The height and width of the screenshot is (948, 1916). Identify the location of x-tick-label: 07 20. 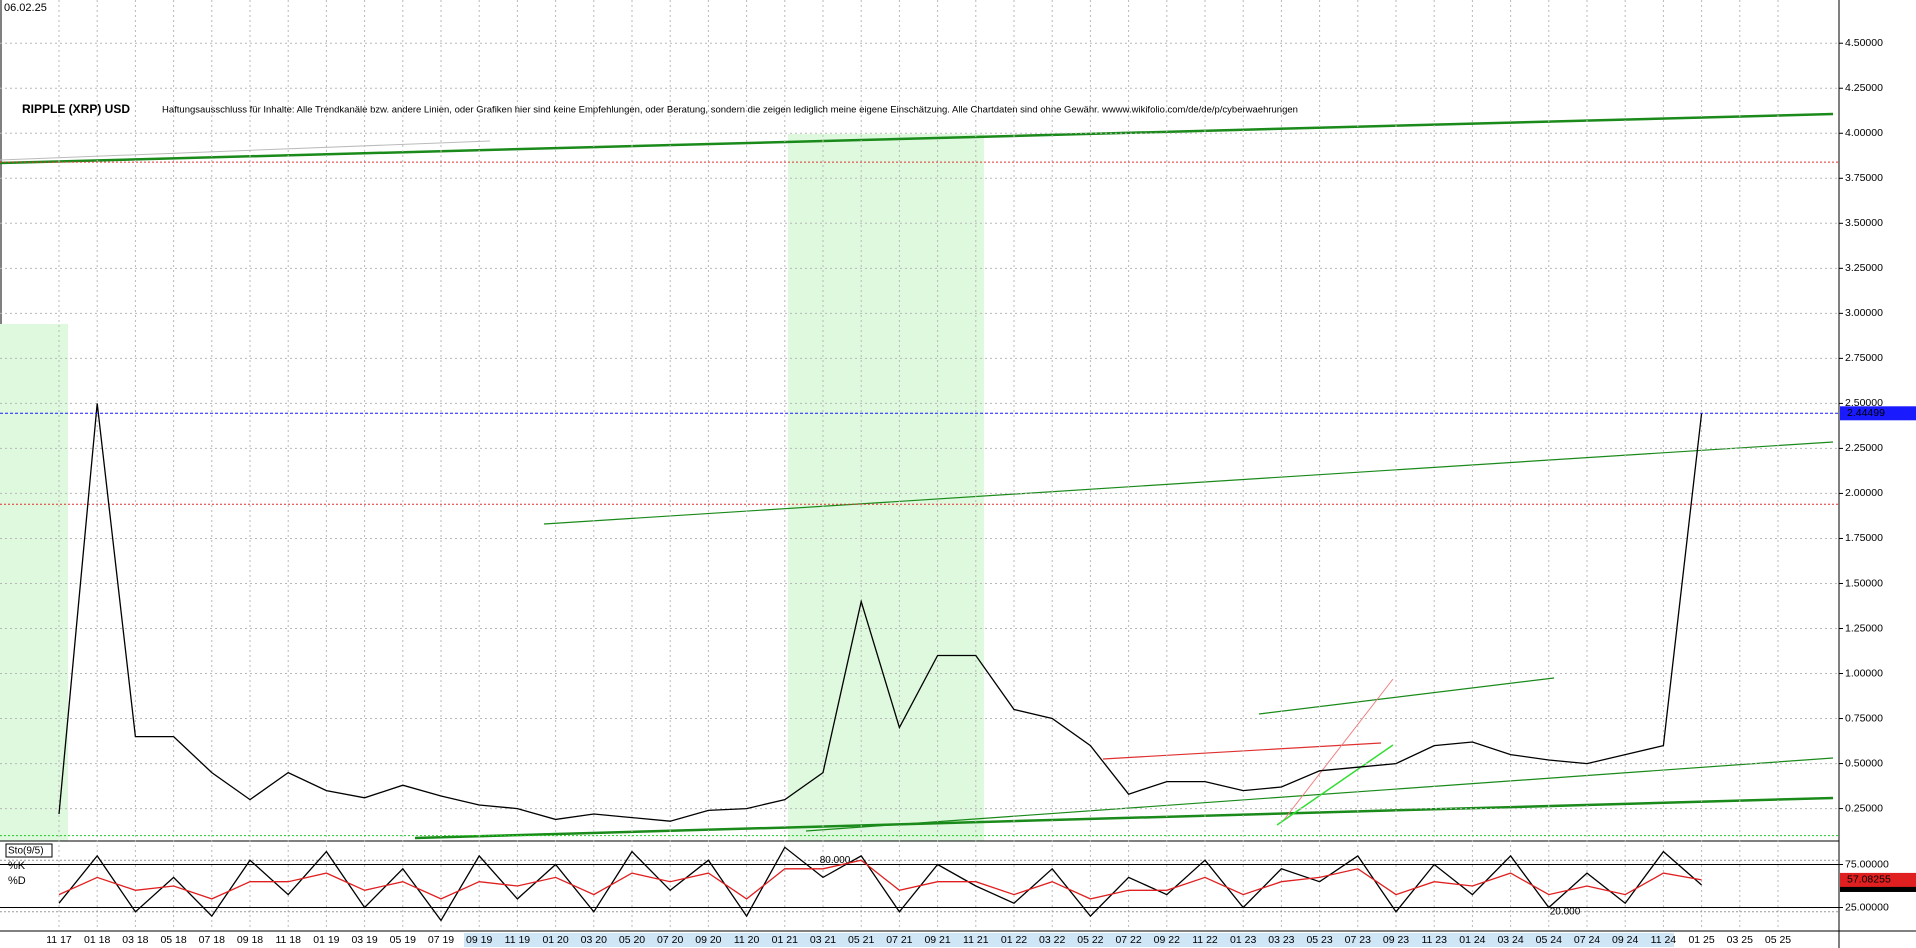
(670, 940).